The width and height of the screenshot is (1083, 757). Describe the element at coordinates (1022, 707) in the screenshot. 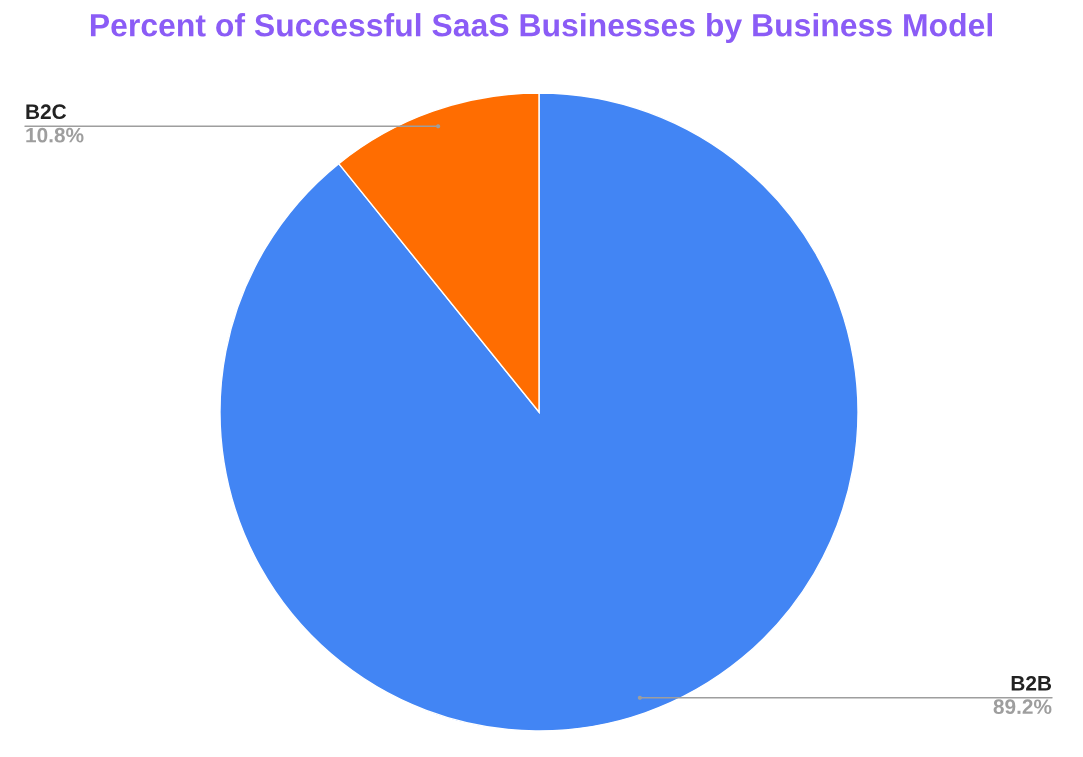

I see `data-label: 89.2%` at that location.